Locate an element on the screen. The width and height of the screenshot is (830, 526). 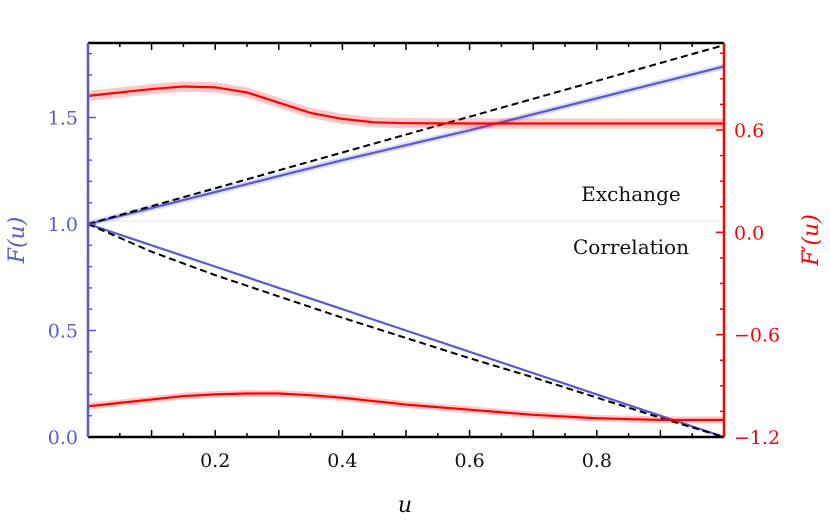
left-axis-title: F(u) is located at coordinates (17, 241).